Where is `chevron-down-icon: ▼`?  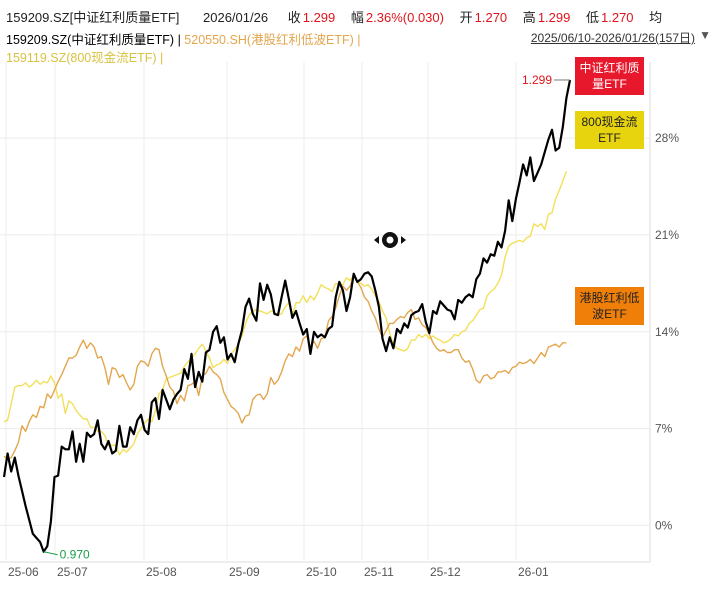 chevron-down-icon: ▼ is located at coordinates (705, 35).